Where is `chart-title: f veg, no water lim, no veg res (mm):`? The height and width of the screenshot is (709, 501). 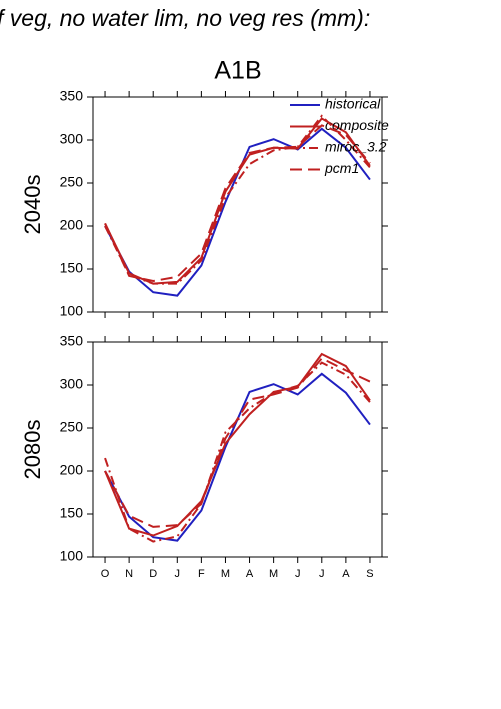
chart-title: f veg, no water lim, no veg res (mm): is located at coordinates (185, 18).